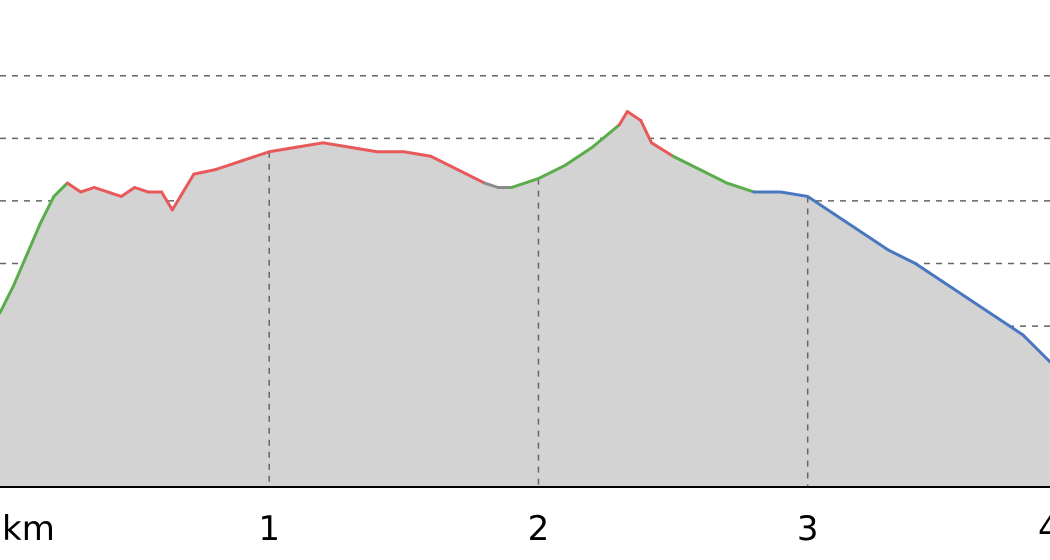 Image resolution: width=1050 pixels, height=560 pixels. Describe the element at coordinates (654, 529) in the screenshot. I see `x-tick-labels: 1 2 3 4` at that location.